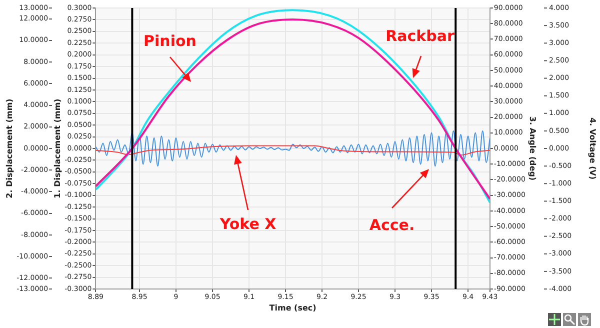 The height and width of the screenshot is (328, 600). Describe the element at coordinates (392, 225) in the screenshot. I see `text: Acce.` at that location.